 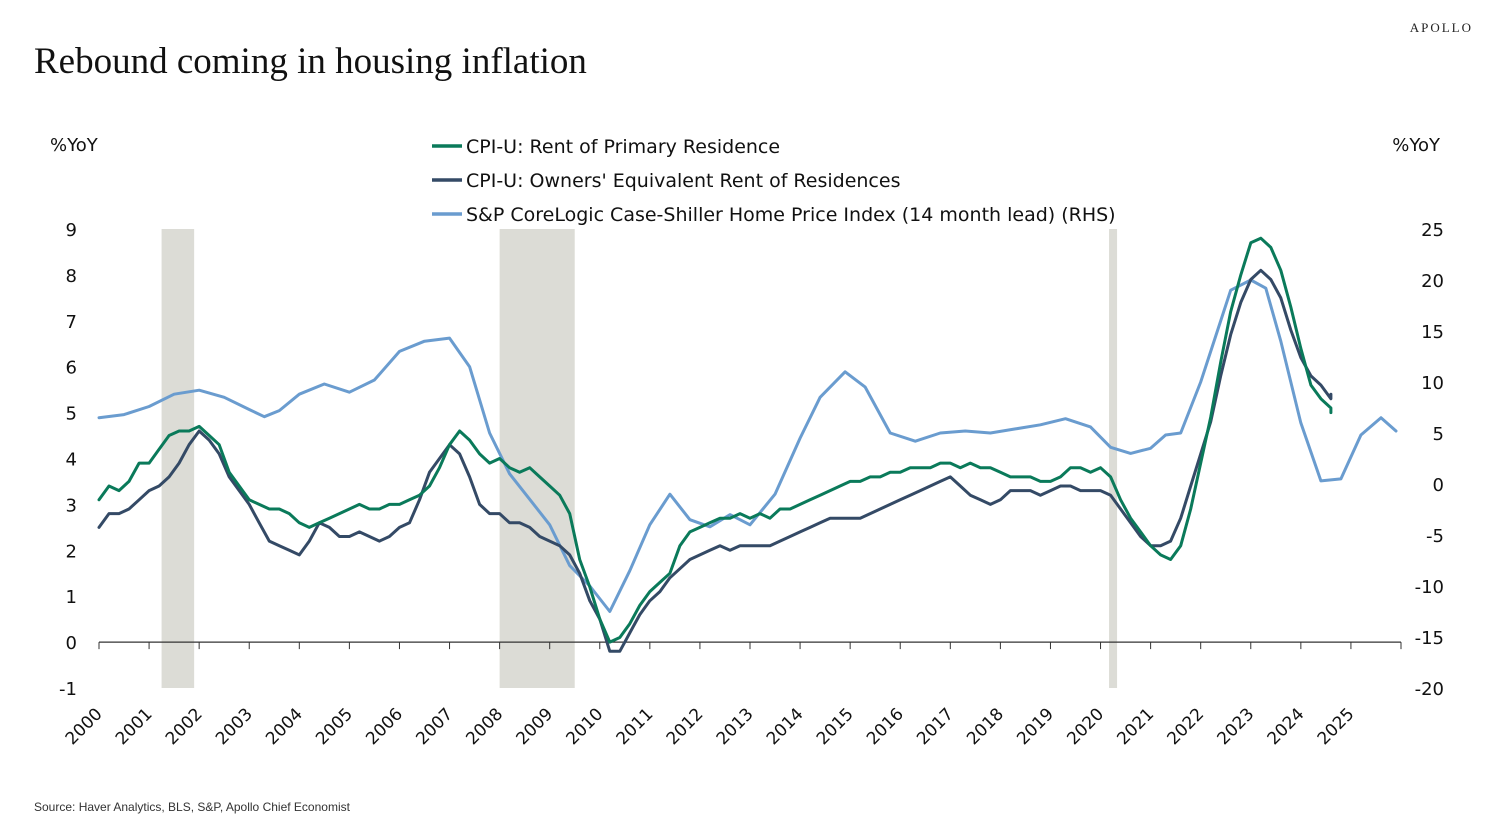 What do you see at coordinates (284, 726) in the screenshot?
I see `x-tick-label-2004: 2004` at bounding box center [284, 726].